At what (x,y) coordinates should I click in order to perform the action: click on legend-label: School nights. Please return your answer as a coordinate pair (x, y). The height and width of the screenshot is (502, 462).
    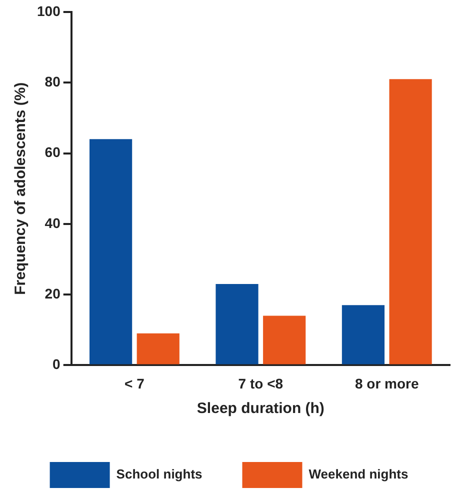
    Looking at the image, I should click on (159, 474).